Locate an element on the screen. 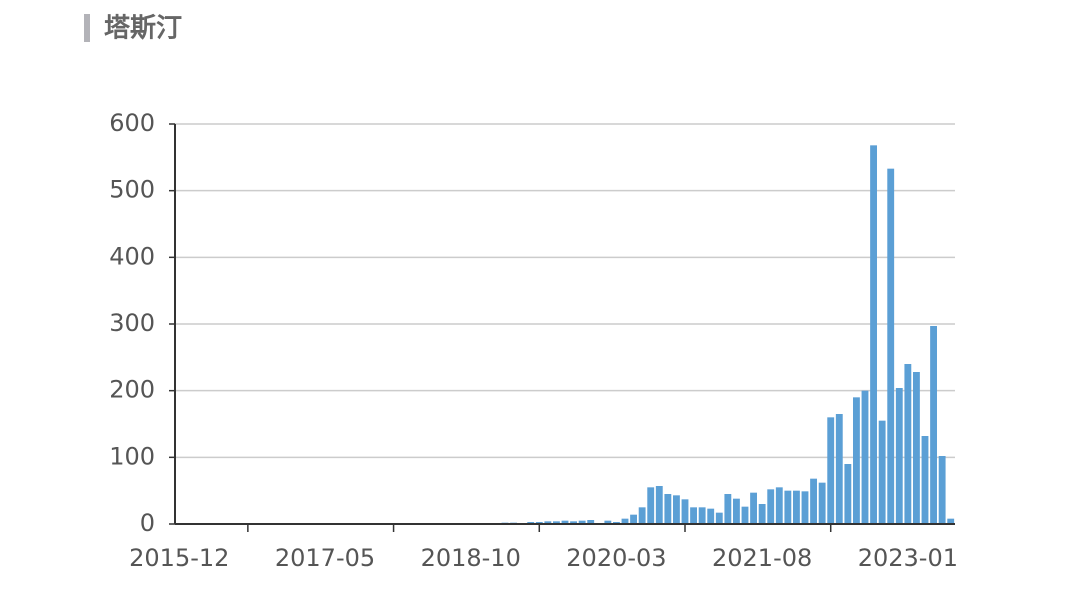 The image size is (1080, 600). title-marker is located at coordinates (87, 28).